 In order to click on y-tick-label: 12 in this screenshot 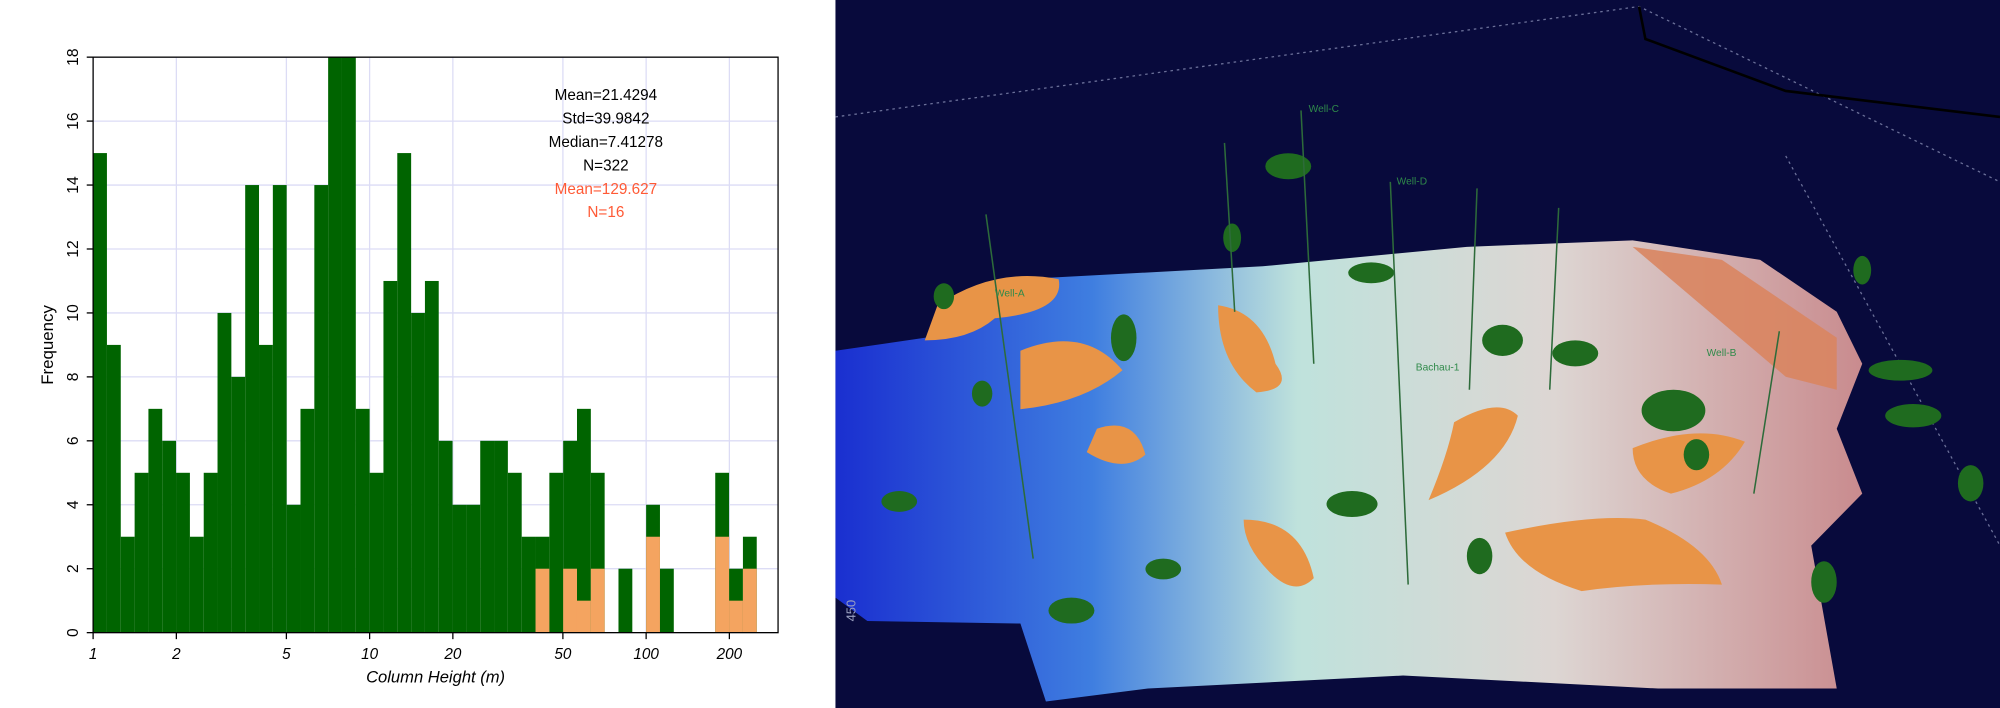, I will do `click(73, 248)`.